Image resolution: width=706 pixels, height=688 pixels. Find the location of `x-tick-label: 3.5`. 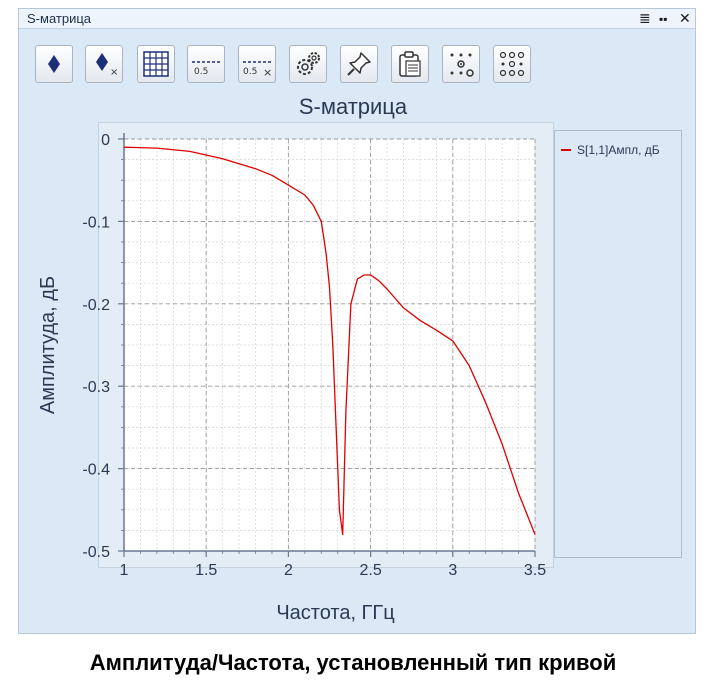

x-tick-label: 3.5 is located at coordinates (535, 570).